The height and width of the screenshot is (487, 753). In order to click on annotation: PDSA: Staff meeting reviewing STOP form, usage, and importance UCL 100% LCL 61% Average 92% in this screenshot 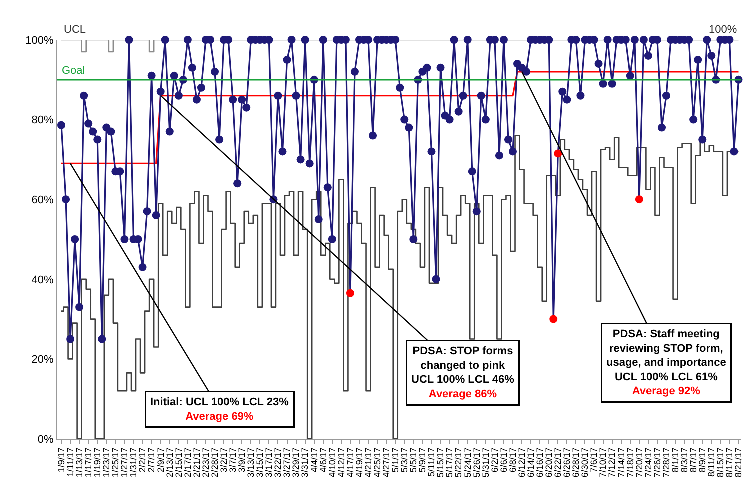, I will do `click(666, 363)`.